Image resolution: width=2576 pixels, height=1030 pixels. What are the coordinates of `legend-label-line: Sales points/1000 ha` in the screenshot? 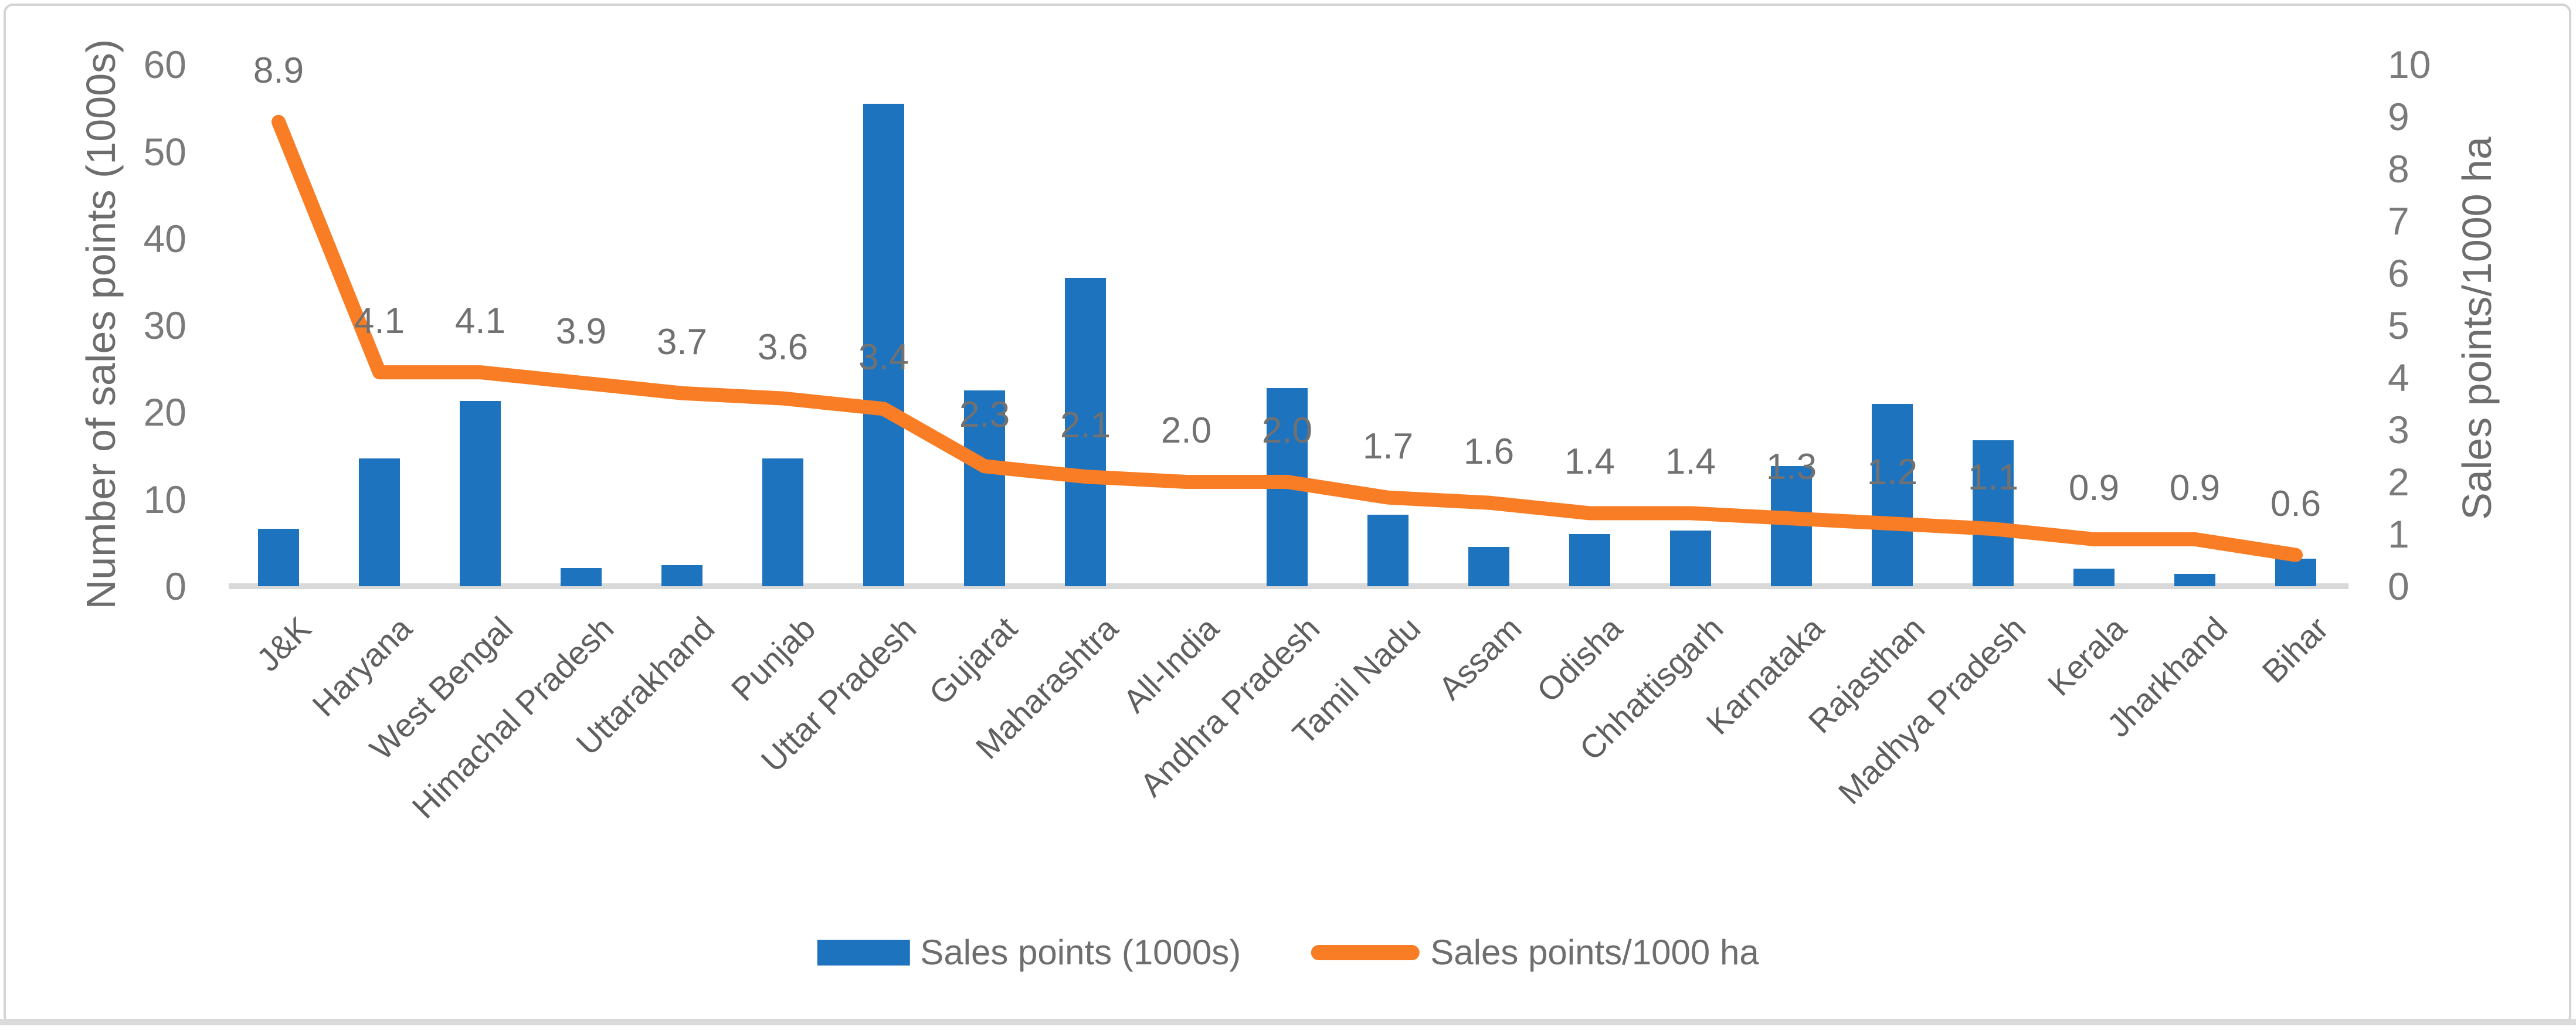 It's located at (1594, 952).